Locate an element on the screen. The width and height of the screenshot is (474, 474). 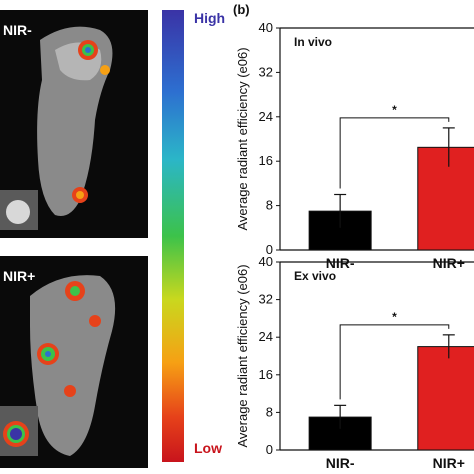
panel-letter: (b) is located at coordinates (241, 9).